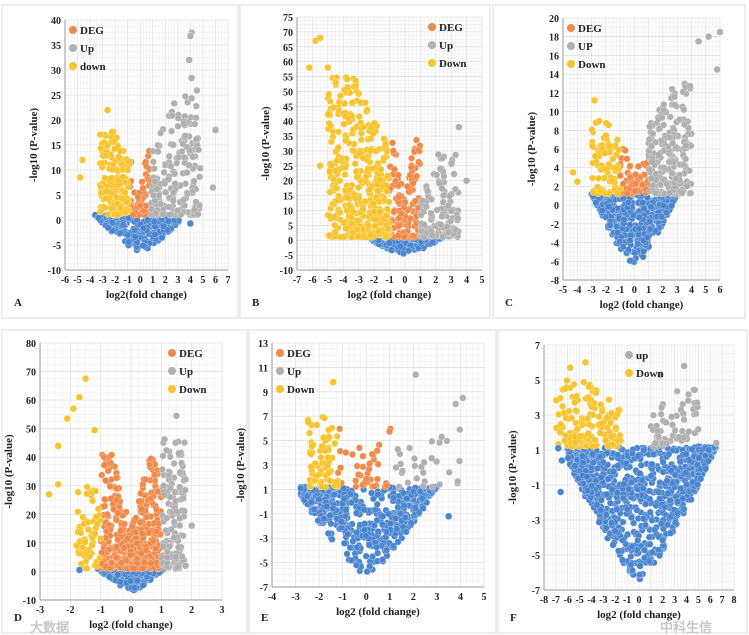  Describe the element at coordinates (161, 610) in the screenshot. I see `x-tick-label: 1` at that location.